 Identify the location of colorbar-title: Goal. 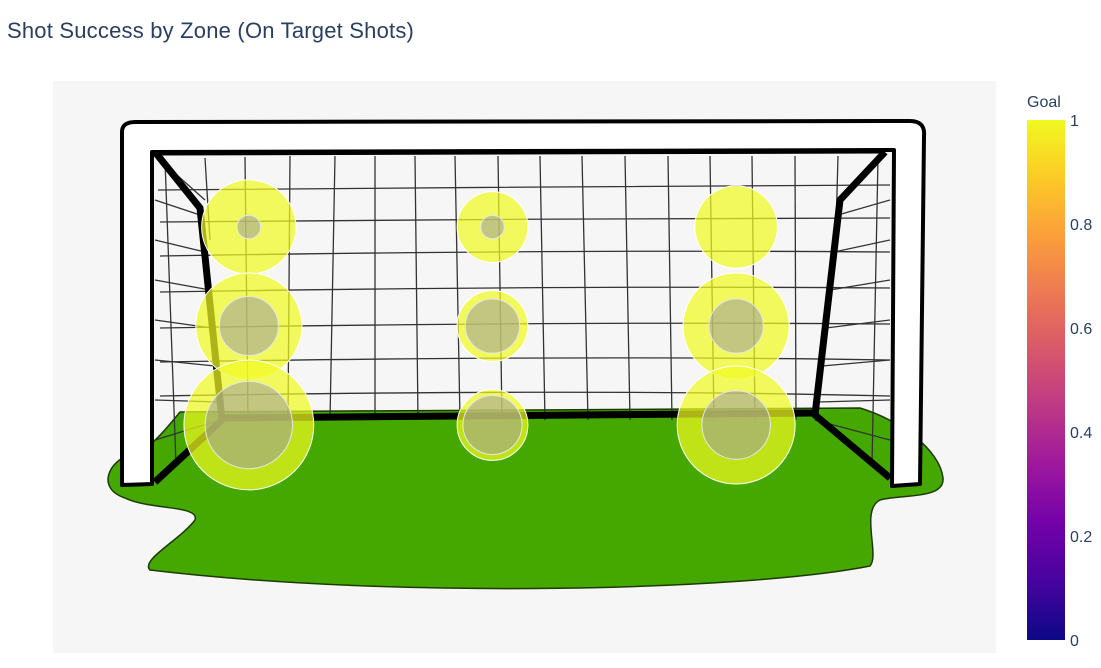
(1044, 102).